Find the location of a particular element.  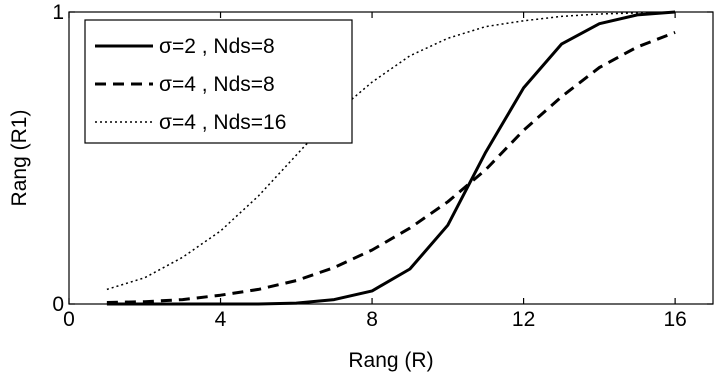

y-tick-label: 1 is located at coordinates (58, 12).